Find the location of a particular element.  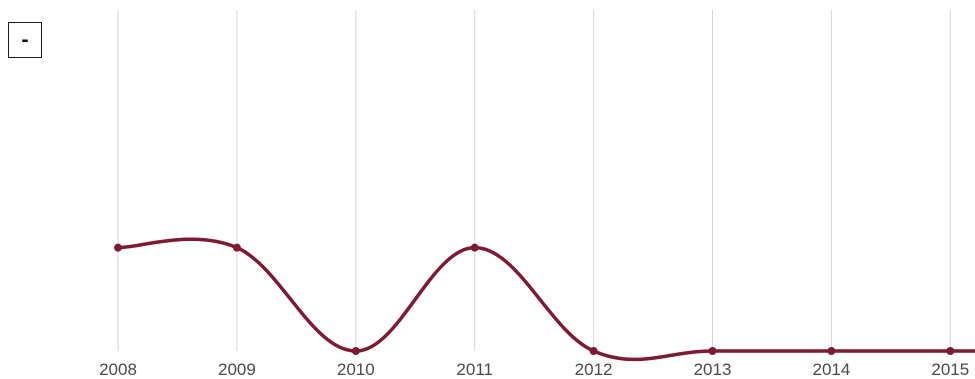

data-point-2014 is located at coordinates (831, 351).